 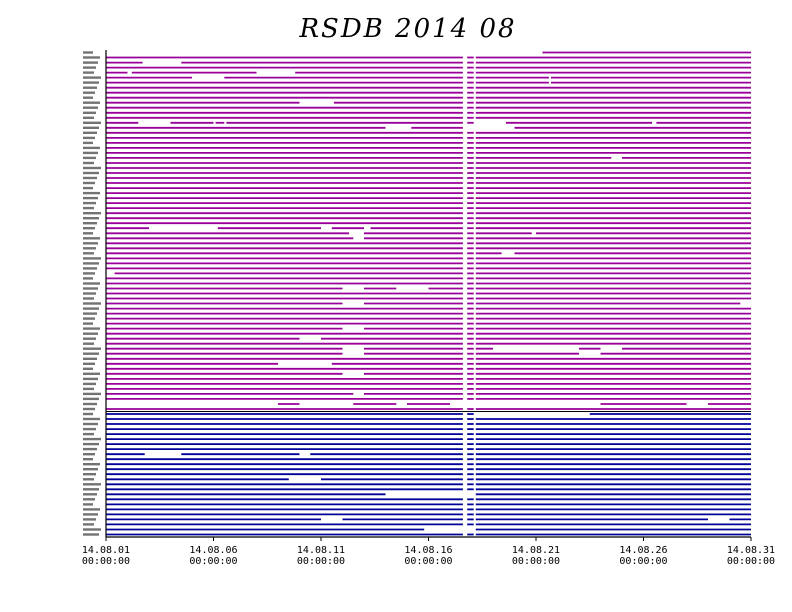 I want to click on station-labels, so click(x=92, y=293).